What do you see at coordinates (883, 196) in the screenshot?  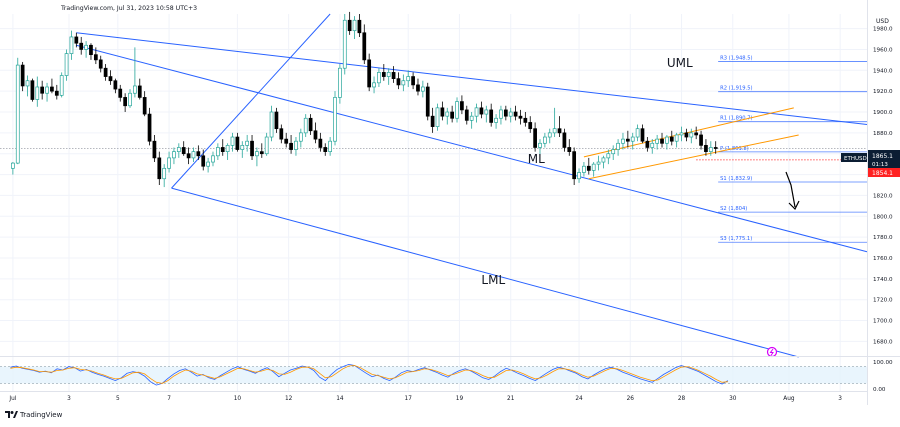 I see `price-tick-label: 1820.0` at bounding box center [883, 196].